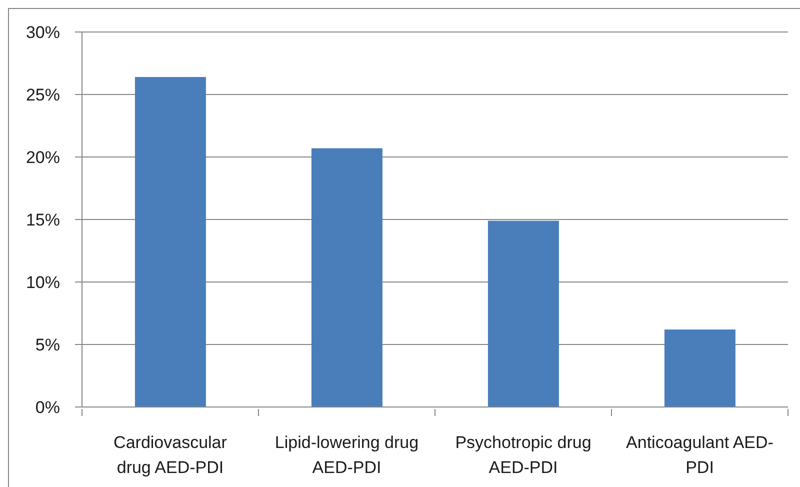  Describe the element at coordinates (171, 455) in the screenshot. I see `x-tick-label: Cardiovascular drug AED-PDI` at that location.